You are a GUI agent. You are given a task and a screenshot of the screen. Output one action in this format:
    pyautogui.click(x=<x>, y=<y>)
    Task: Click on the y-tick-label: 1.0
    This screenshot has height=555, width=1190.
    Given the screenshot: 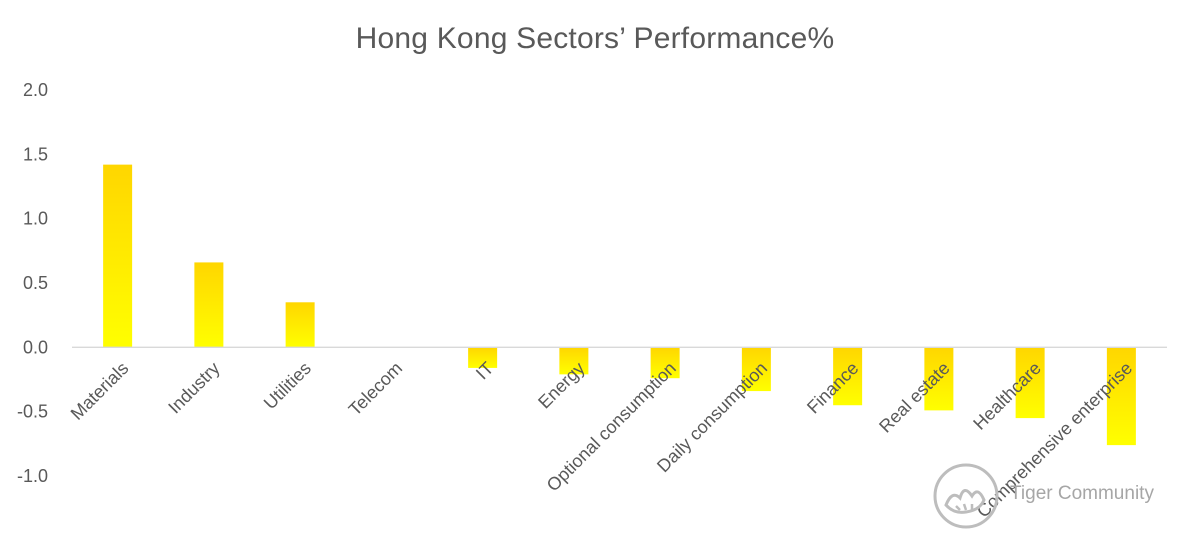 What is the action you would take?
    pyautogui.click(x=35, y=219)
    